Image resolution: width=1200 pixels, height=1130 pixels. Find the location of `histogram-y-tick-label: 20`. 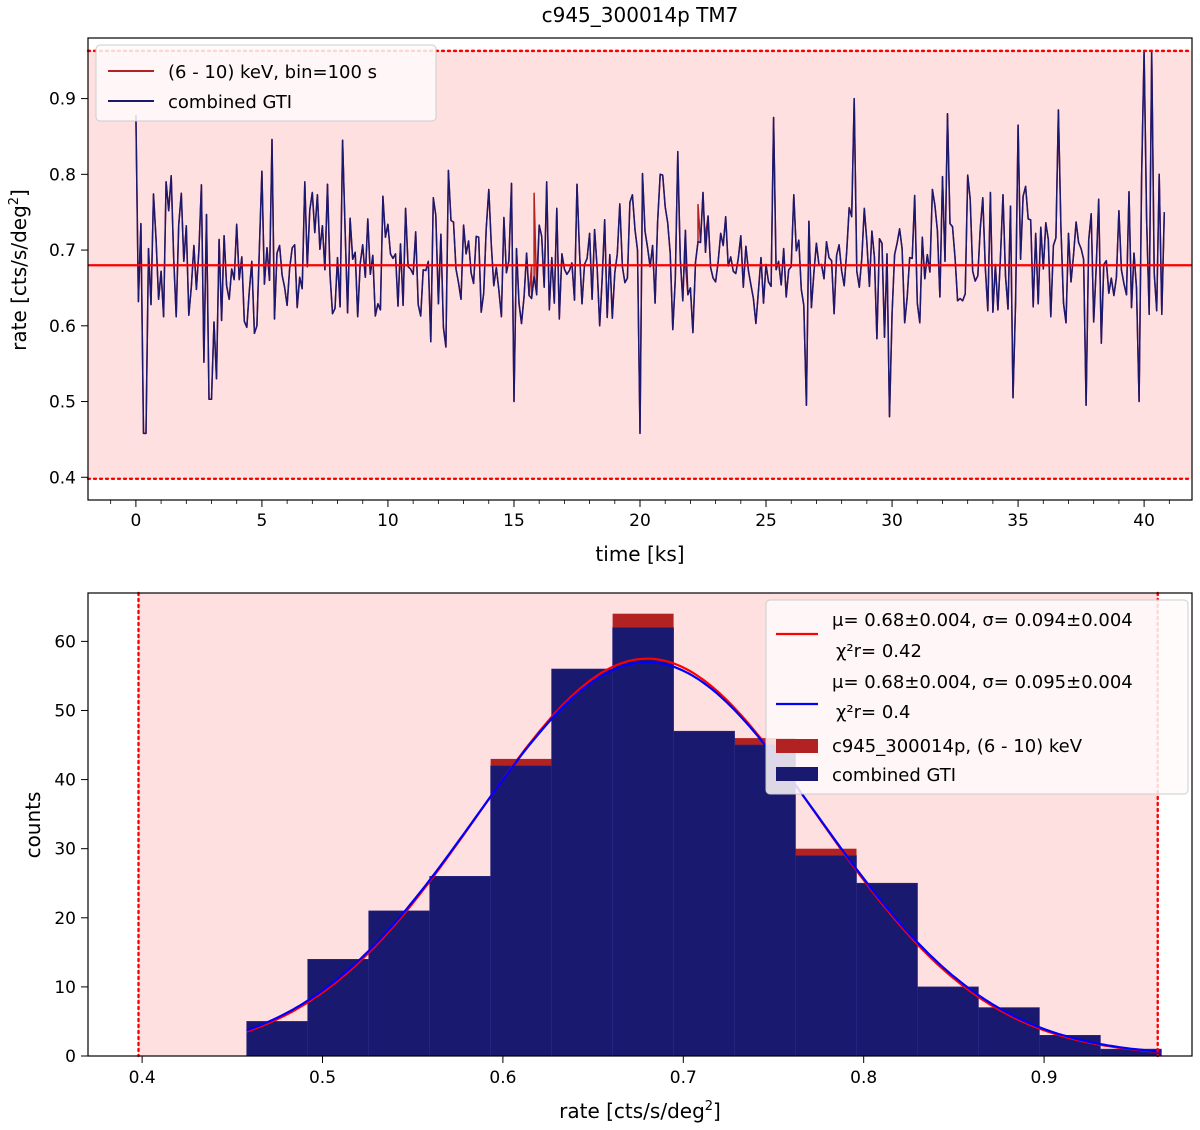

histogram-y-tick-label: 20 is located at coordinates (65, 919).